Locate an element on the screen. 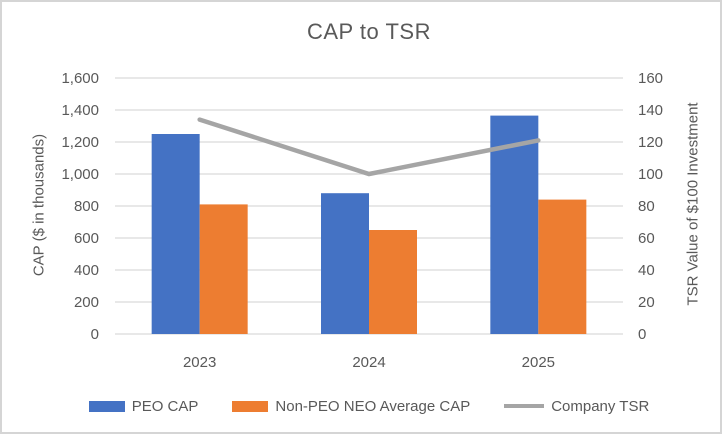 The width and height of the screenshot is (722, 434). line-company-tsr is located at coordinates (369, 147).